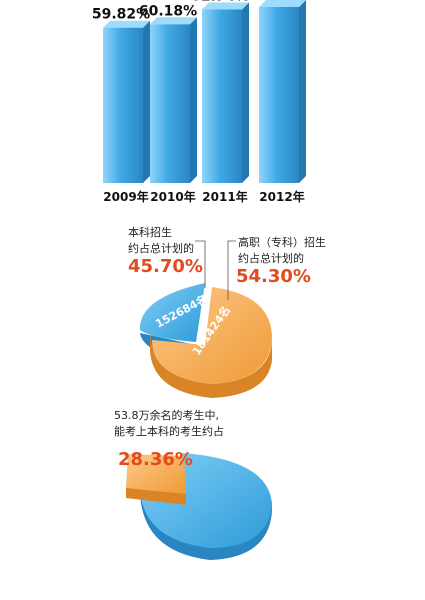  What do you see at coordinates (281, 196) in the screenshot?
I see `x-tick-label: 2012年` at bounding box center [281, 196].